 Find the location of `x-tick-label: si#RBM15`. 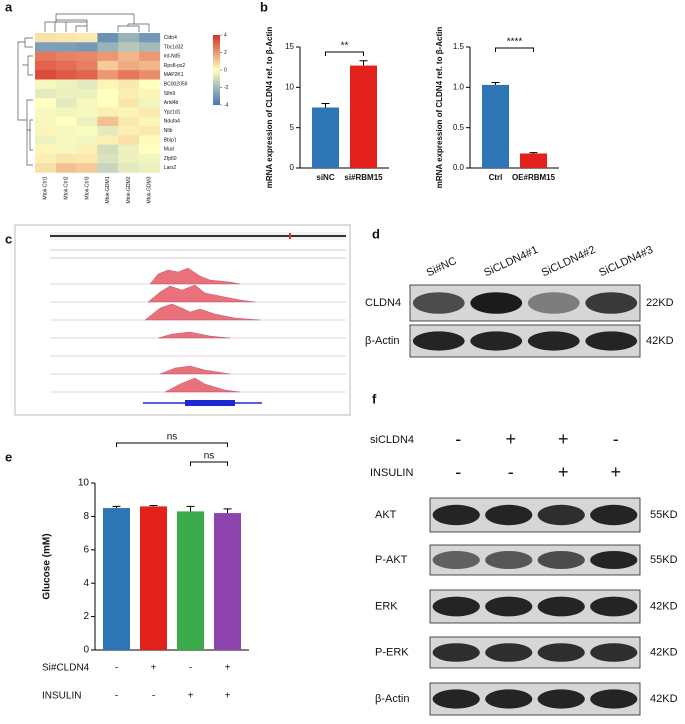

x-tick-label: si#RBM15 is located at coordinates (363, 177).